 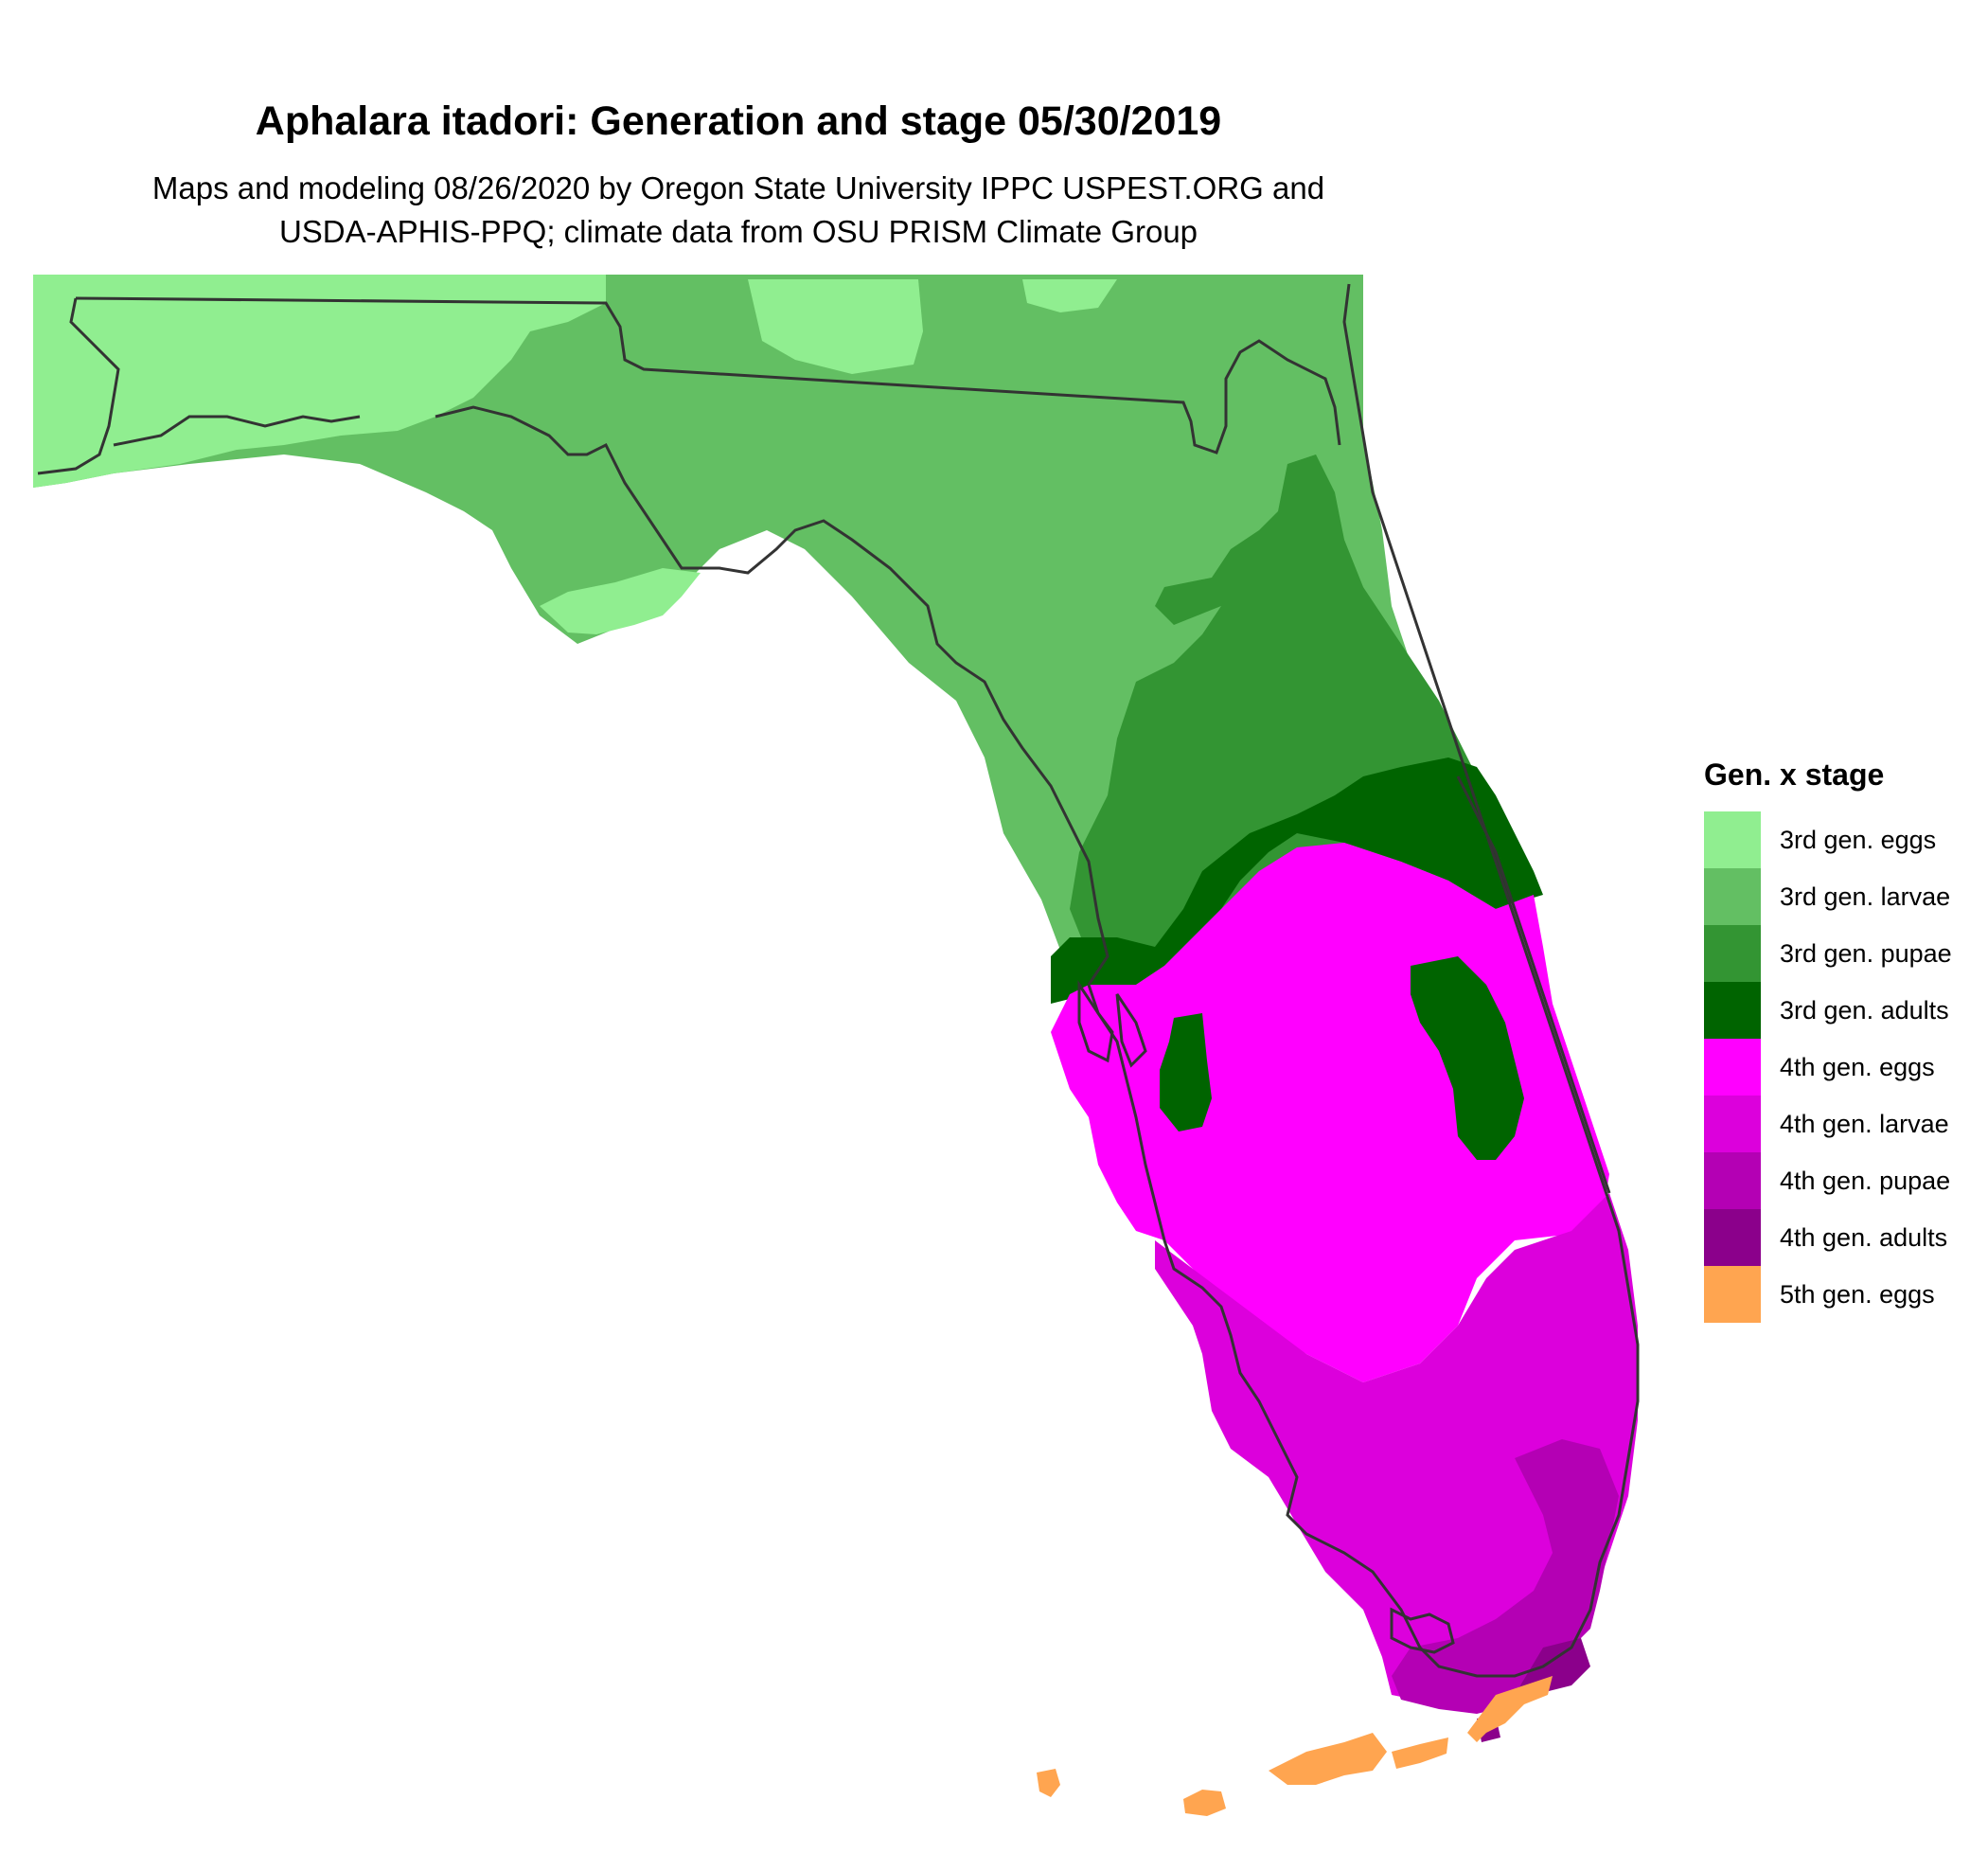 What do you see at coordinates (1794, 774) in the screenshot?
I see `legend-title: Gen. x stage` at bounding box center [1794, 774].